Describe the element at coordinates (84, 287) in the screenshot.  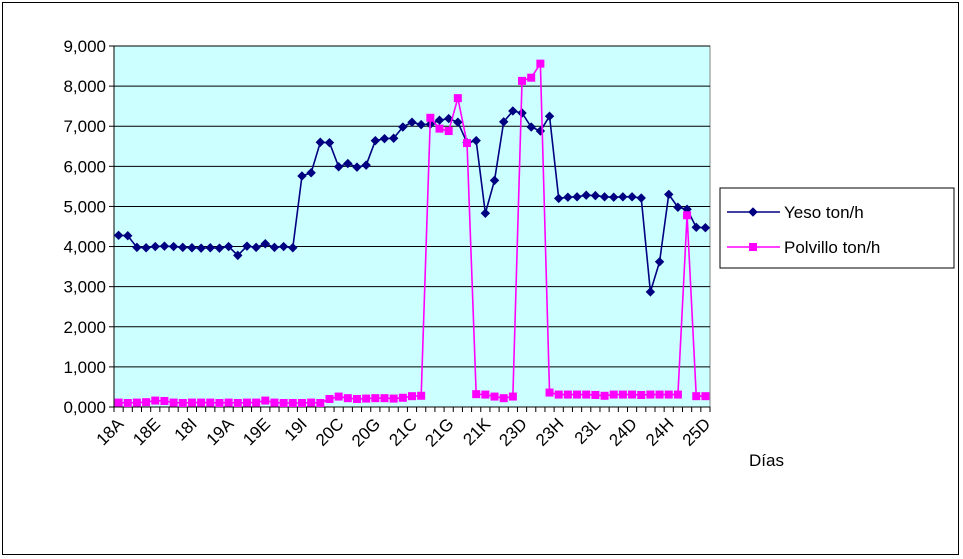
I see `y-tick-label: 3,000` at that location.